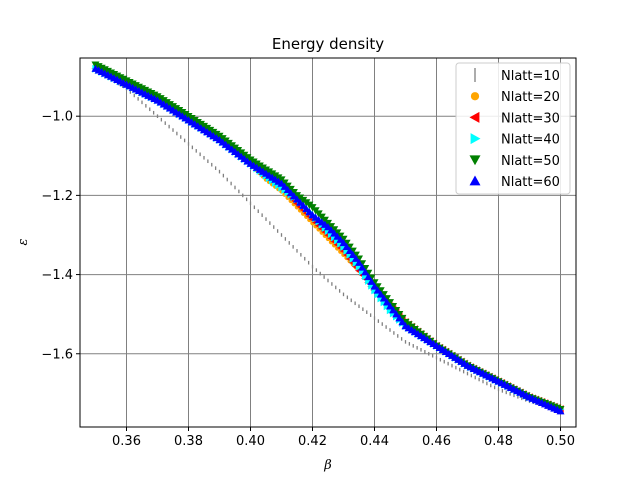 This screenshot has height=480, width=640. What do you see at coordinates (436, 441) in the screenshot?
I see `x-tick-label: 0.46` at bounding box center [436, 441].